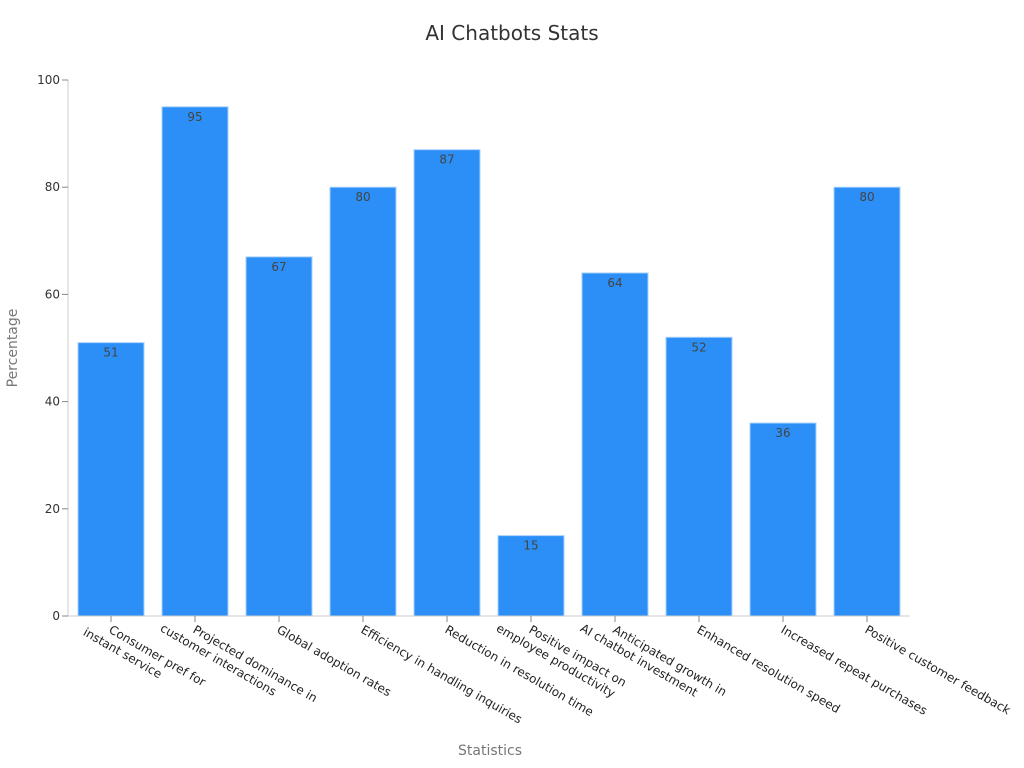  What do you see at coordinates (278, 267) in the screenshot?
I see `bar-value-label: 67` at bounding box center [278, 267].